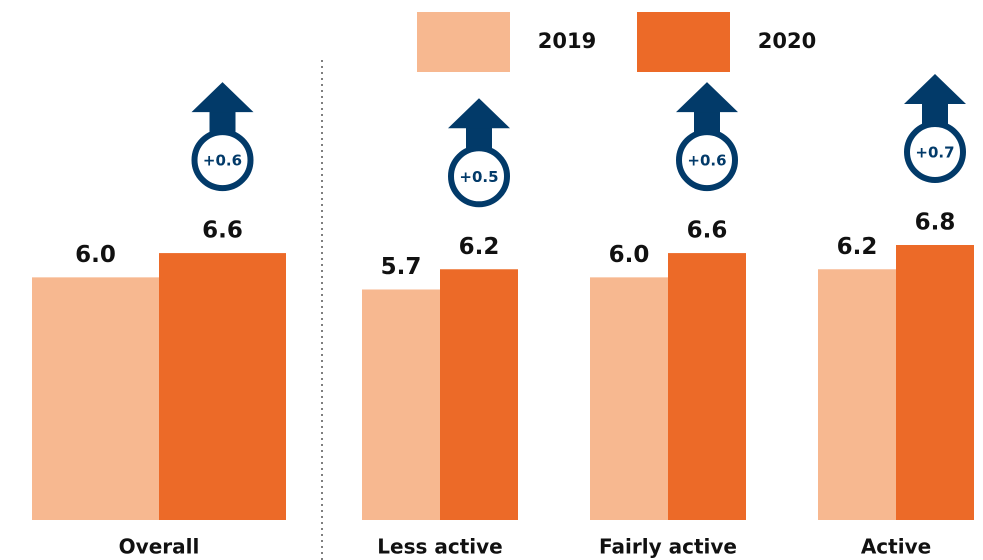 Image resolution: width=983 pixels, height=560 pixels. What do you see at coordinates (401, 267) in the screenshot?
I see `value-label: 5.7` at bounding box center [401, 267].